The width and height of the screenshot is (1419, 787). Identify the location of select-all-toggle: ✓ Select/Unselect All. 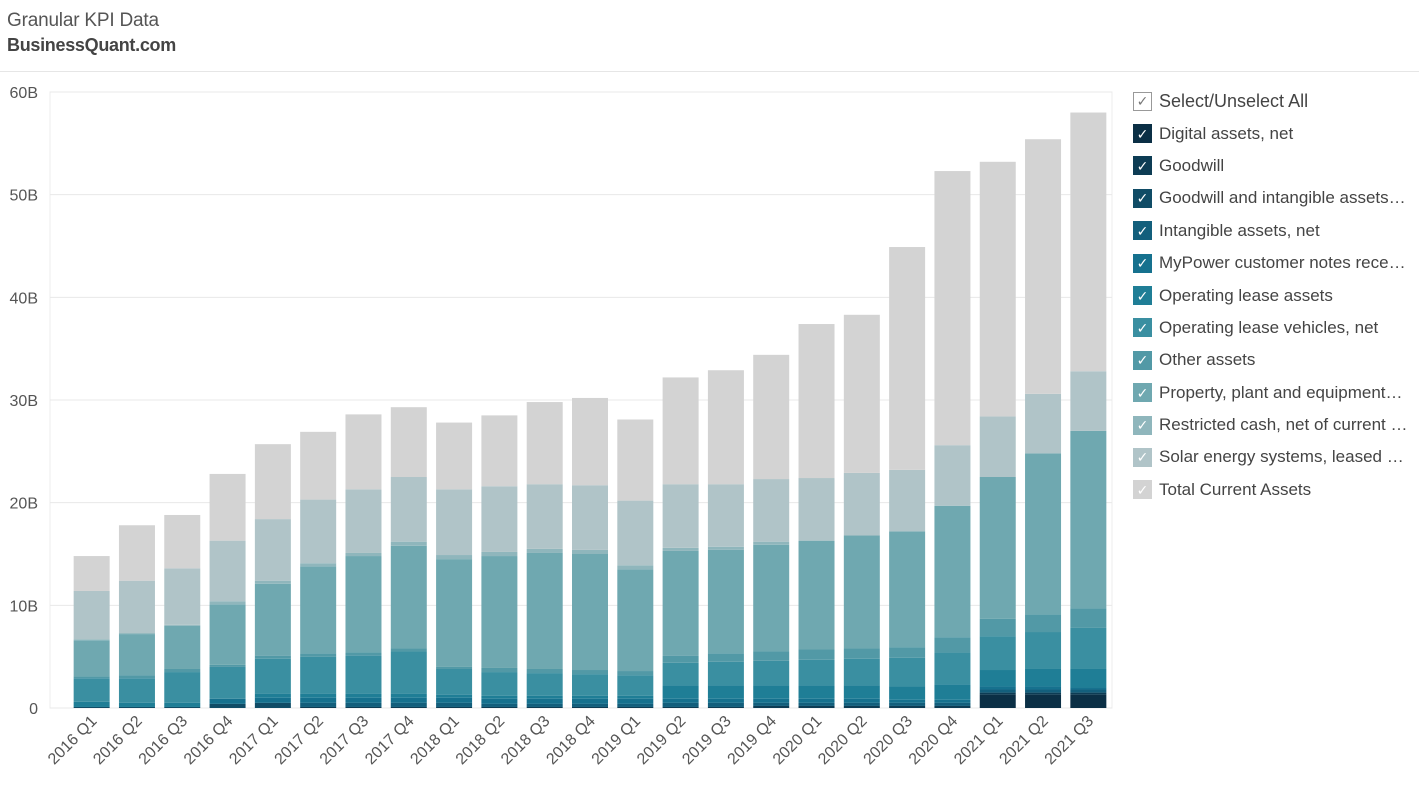
(1276, 101).